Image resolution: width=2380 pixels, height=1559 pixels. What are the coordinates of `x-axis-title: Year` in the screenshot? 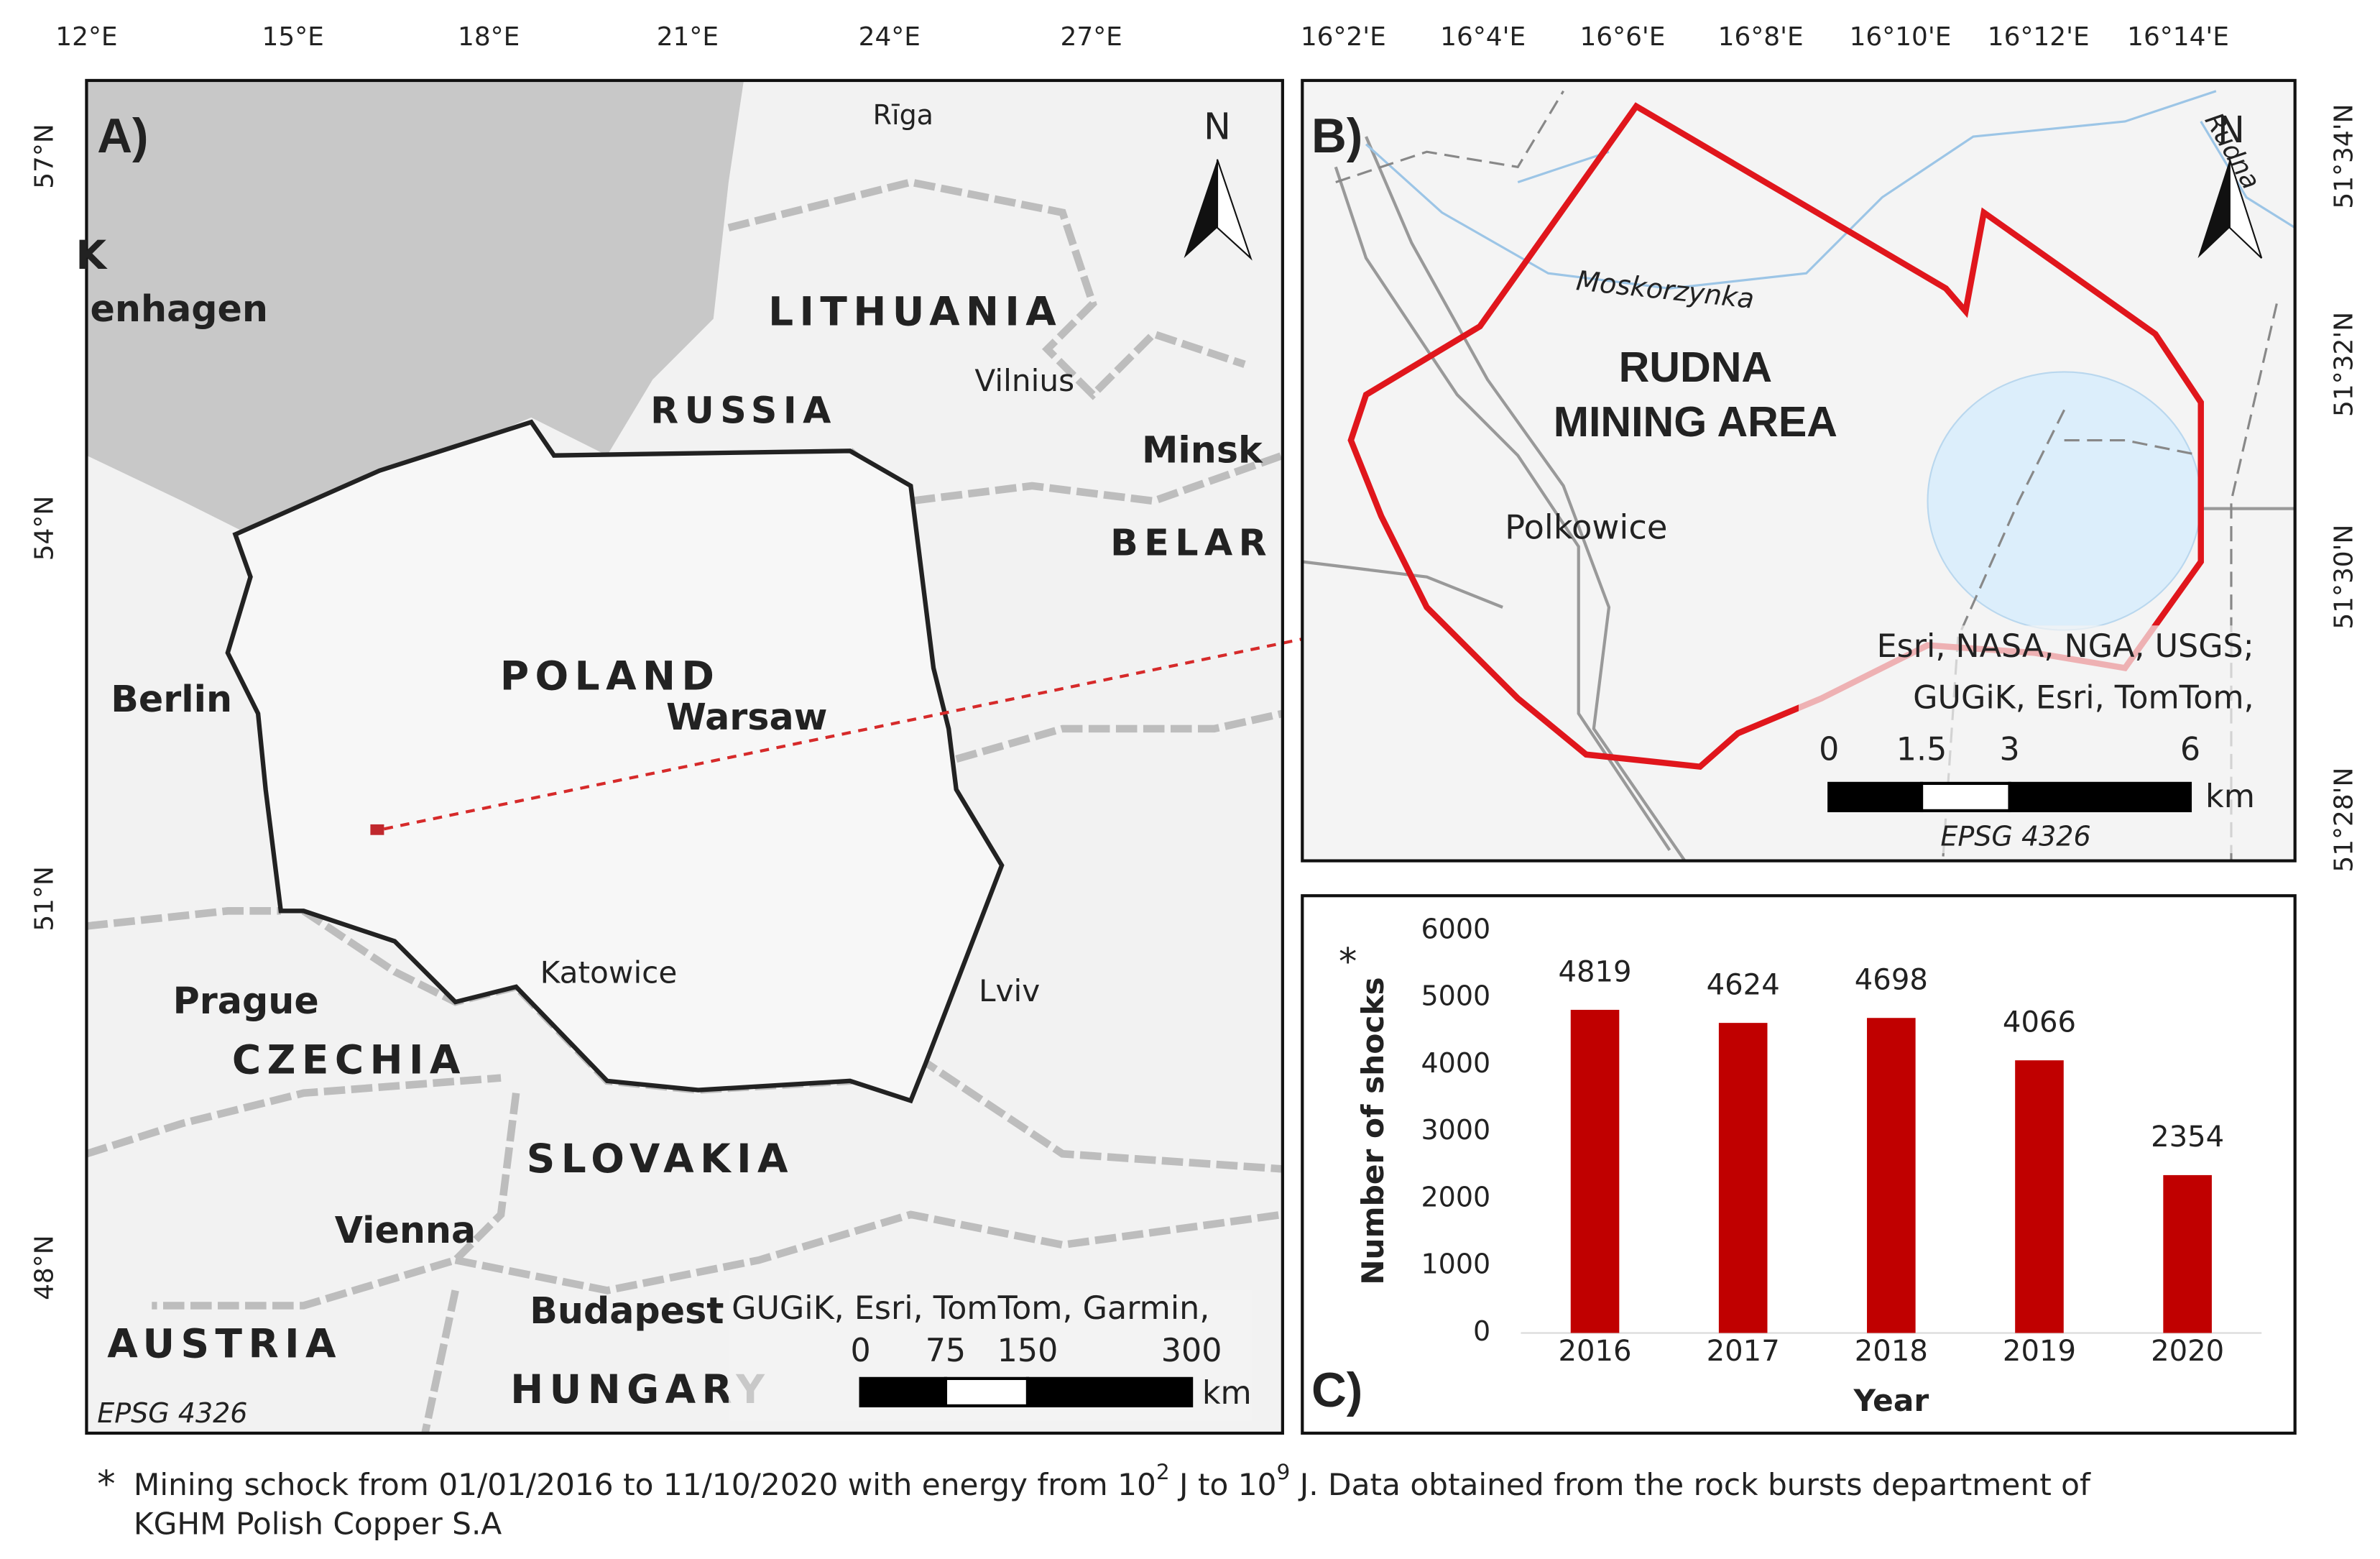 It's located at (1891, 1400).